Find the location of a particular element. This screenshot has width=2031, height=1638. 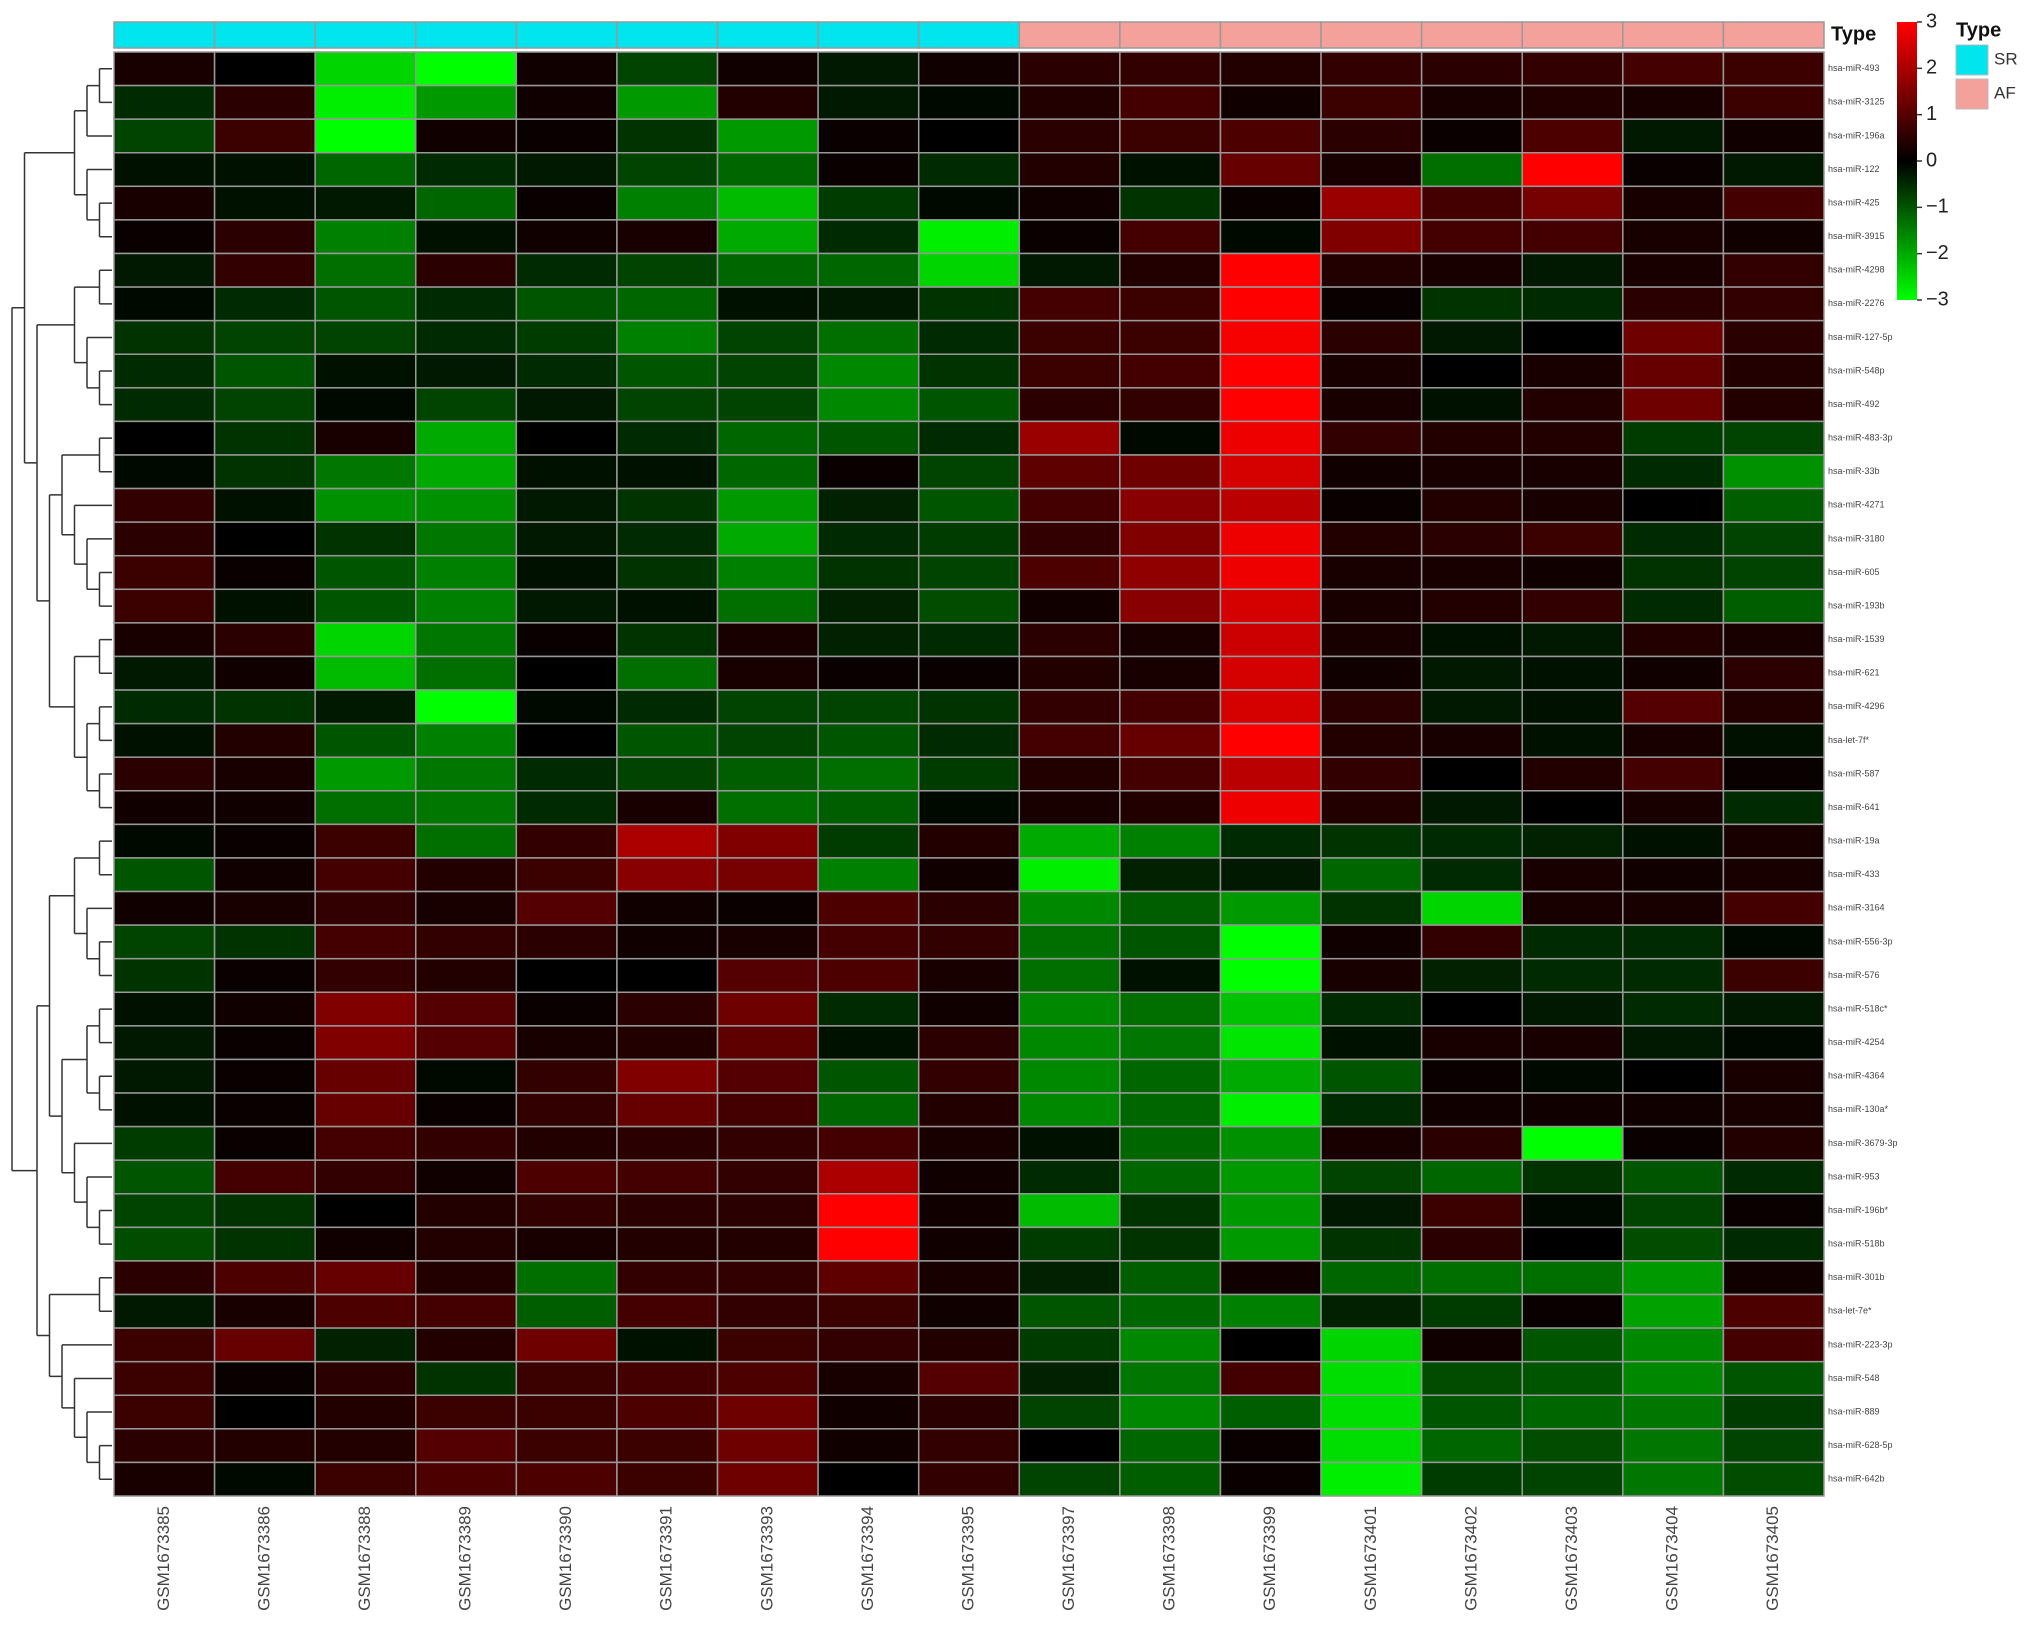

colorbar-tick-label: 3 is located at coordinates (1931, 21).